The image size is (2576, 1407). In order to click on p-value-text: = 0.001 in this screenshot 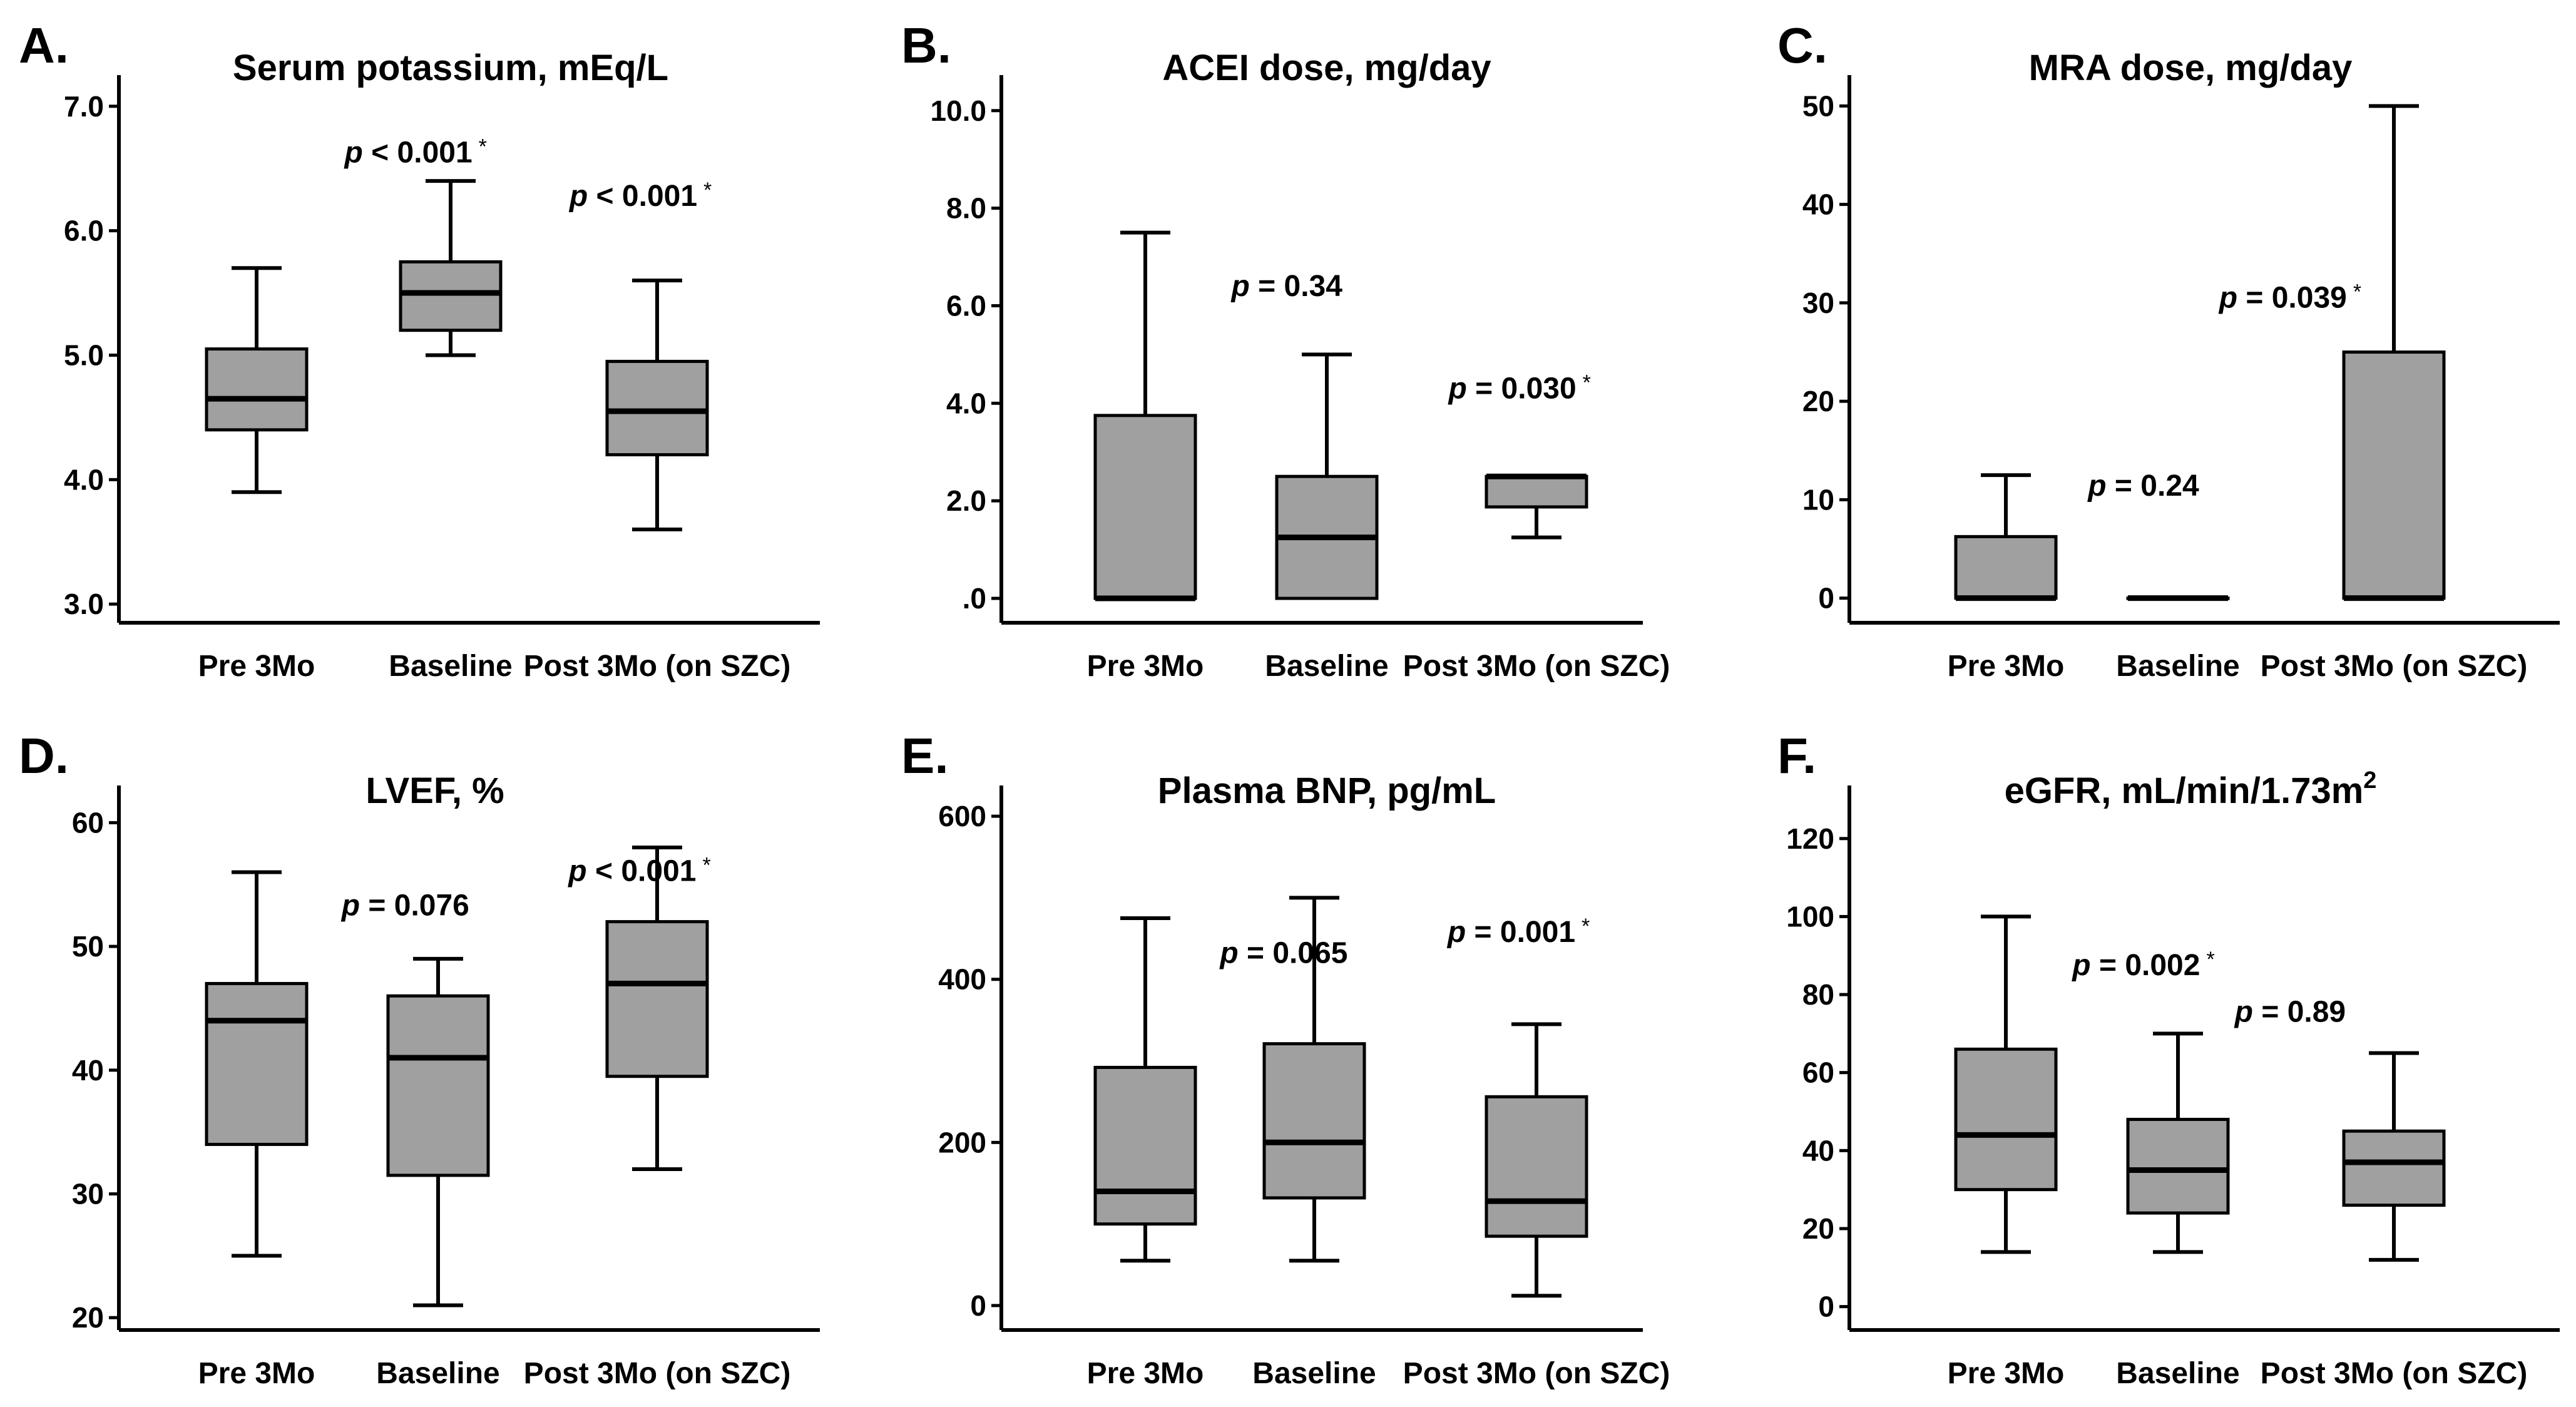, I will do `click(1521, 932)`.